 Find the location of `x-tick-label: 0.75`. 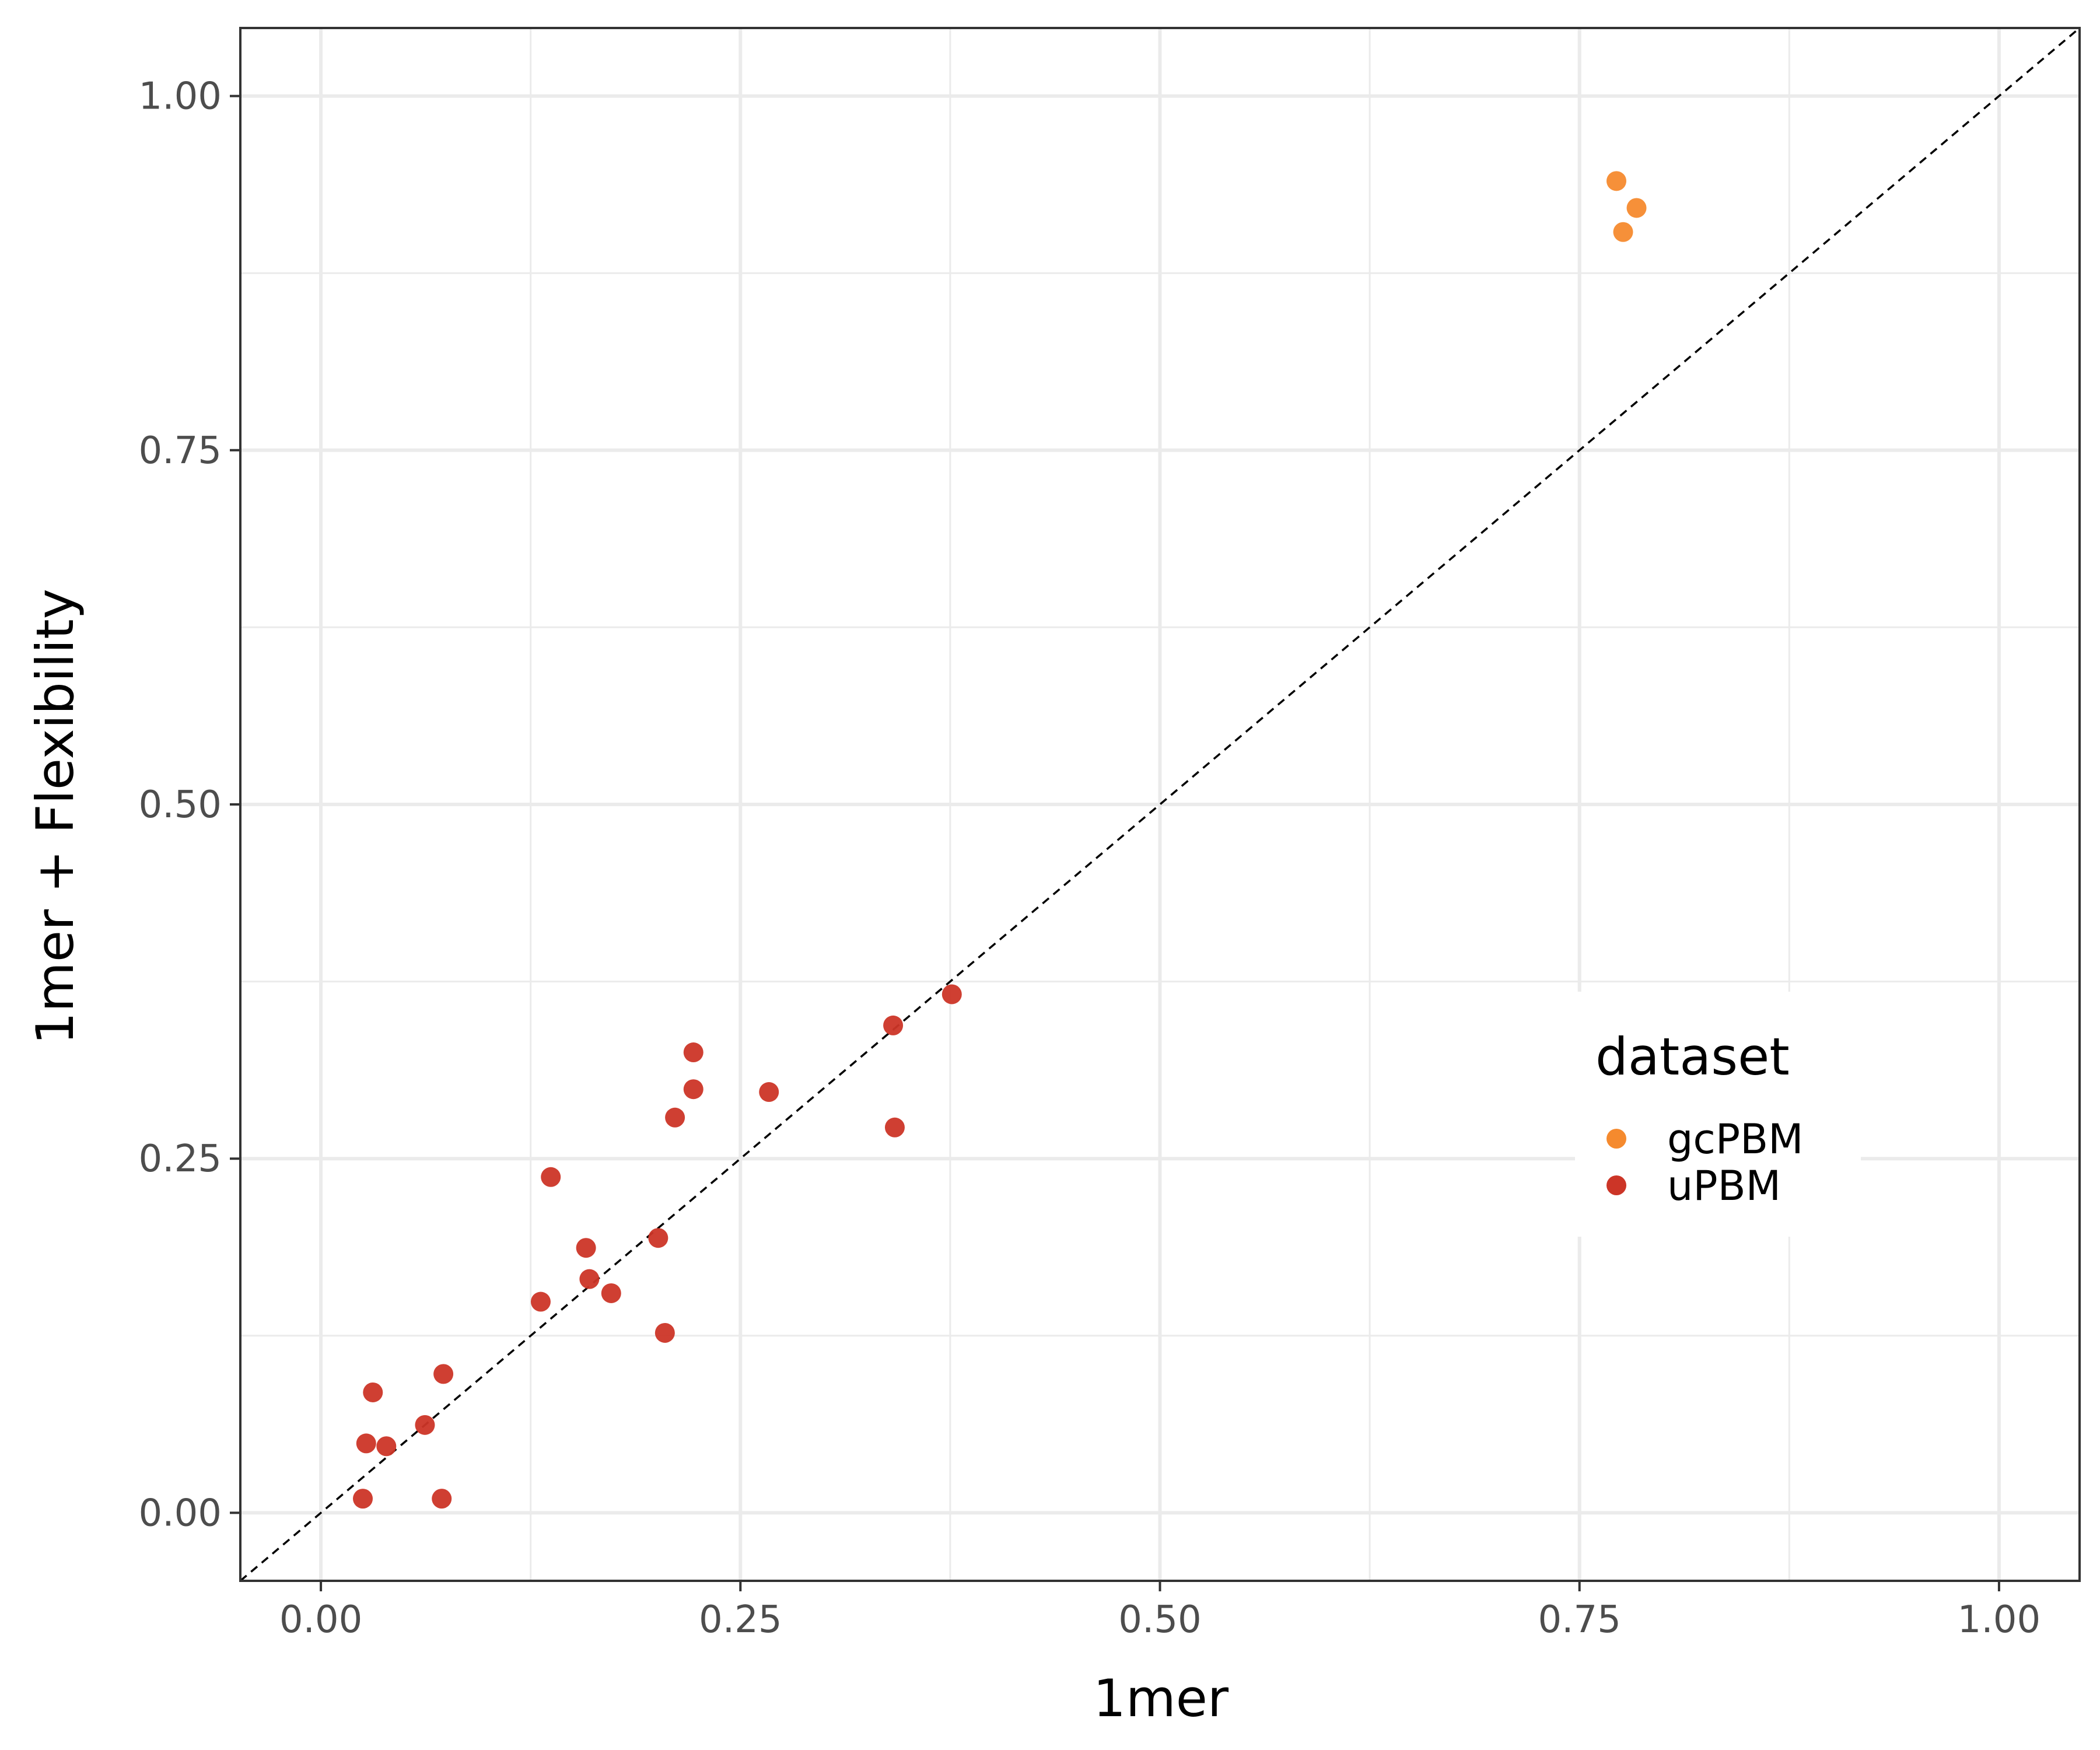

x-tick-label: 0.75 is located at coordinates (1580, 1620).